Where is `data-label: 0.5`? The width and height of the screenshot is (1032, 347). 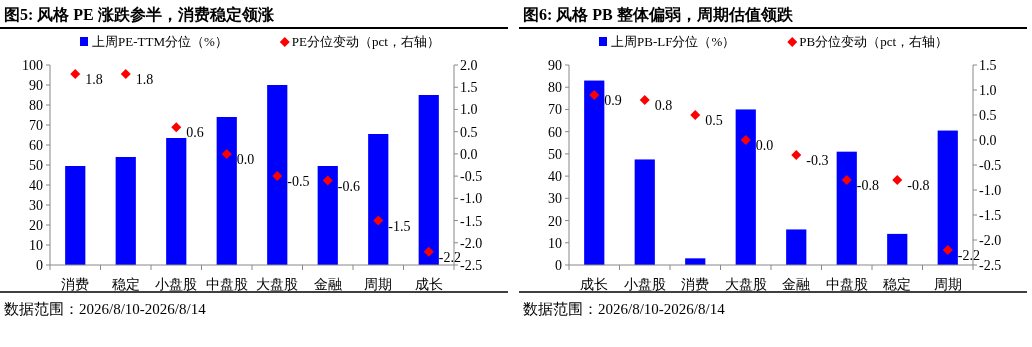
data-label: 0.5 is located at coordinates (714, 120).